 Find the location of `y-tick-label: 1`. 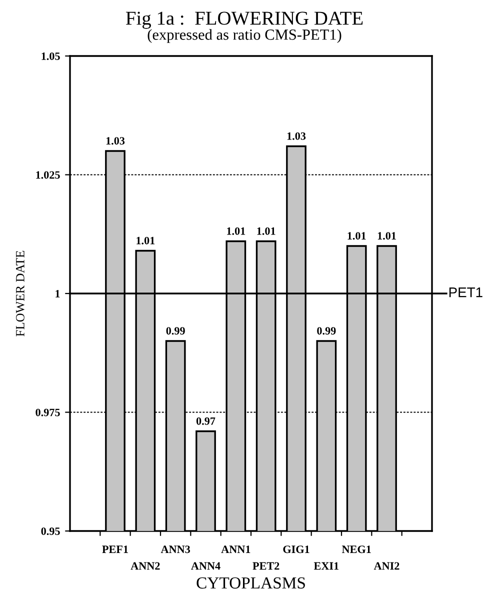

y-tick-label: 1 is located at coordinates (58, 294).